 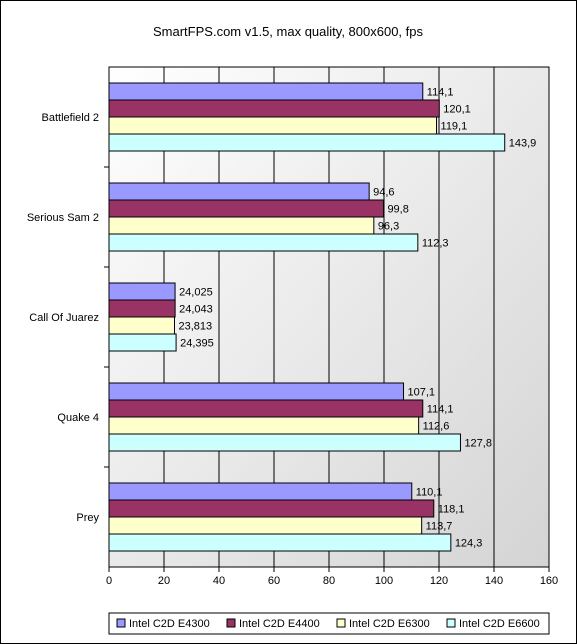 What do you see at coordinates (64, 318) in the screenshot?
I see `category-label: Call Of Juarez` at bounding box center [64, 318].